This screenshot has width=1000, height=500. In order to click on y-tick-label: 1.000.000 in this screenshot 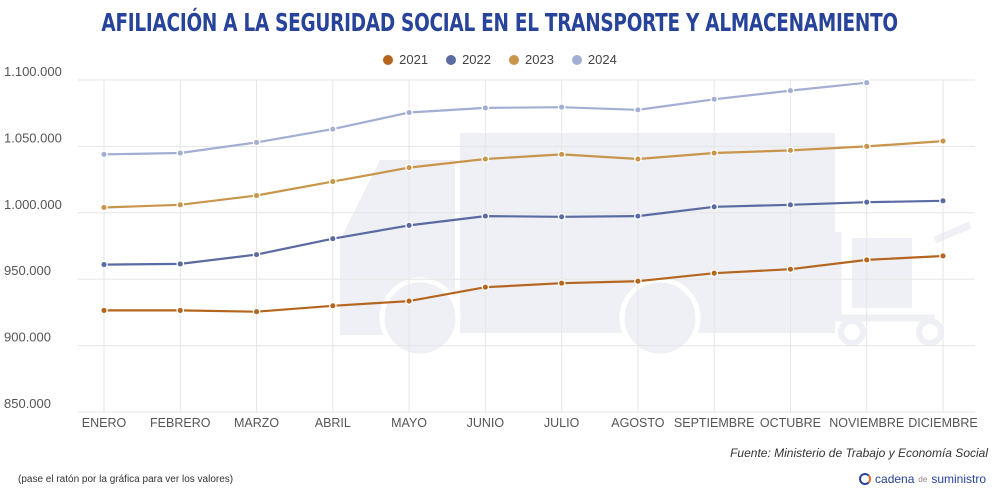, I will do `click(33, 204)`.